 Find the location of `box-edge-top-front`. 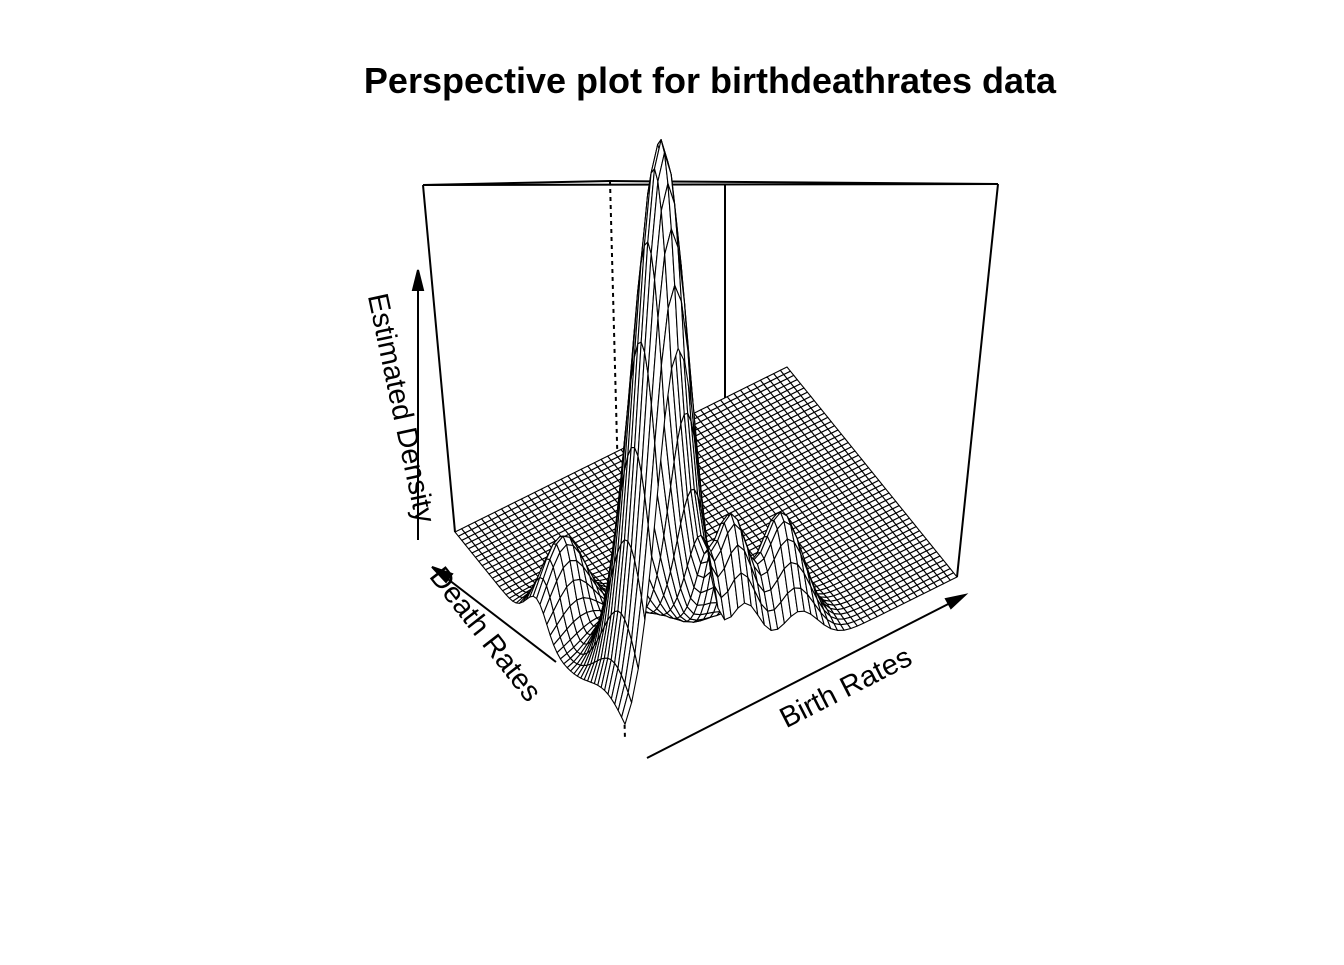

box-edge-top-front is located at coordinates (710, 184).